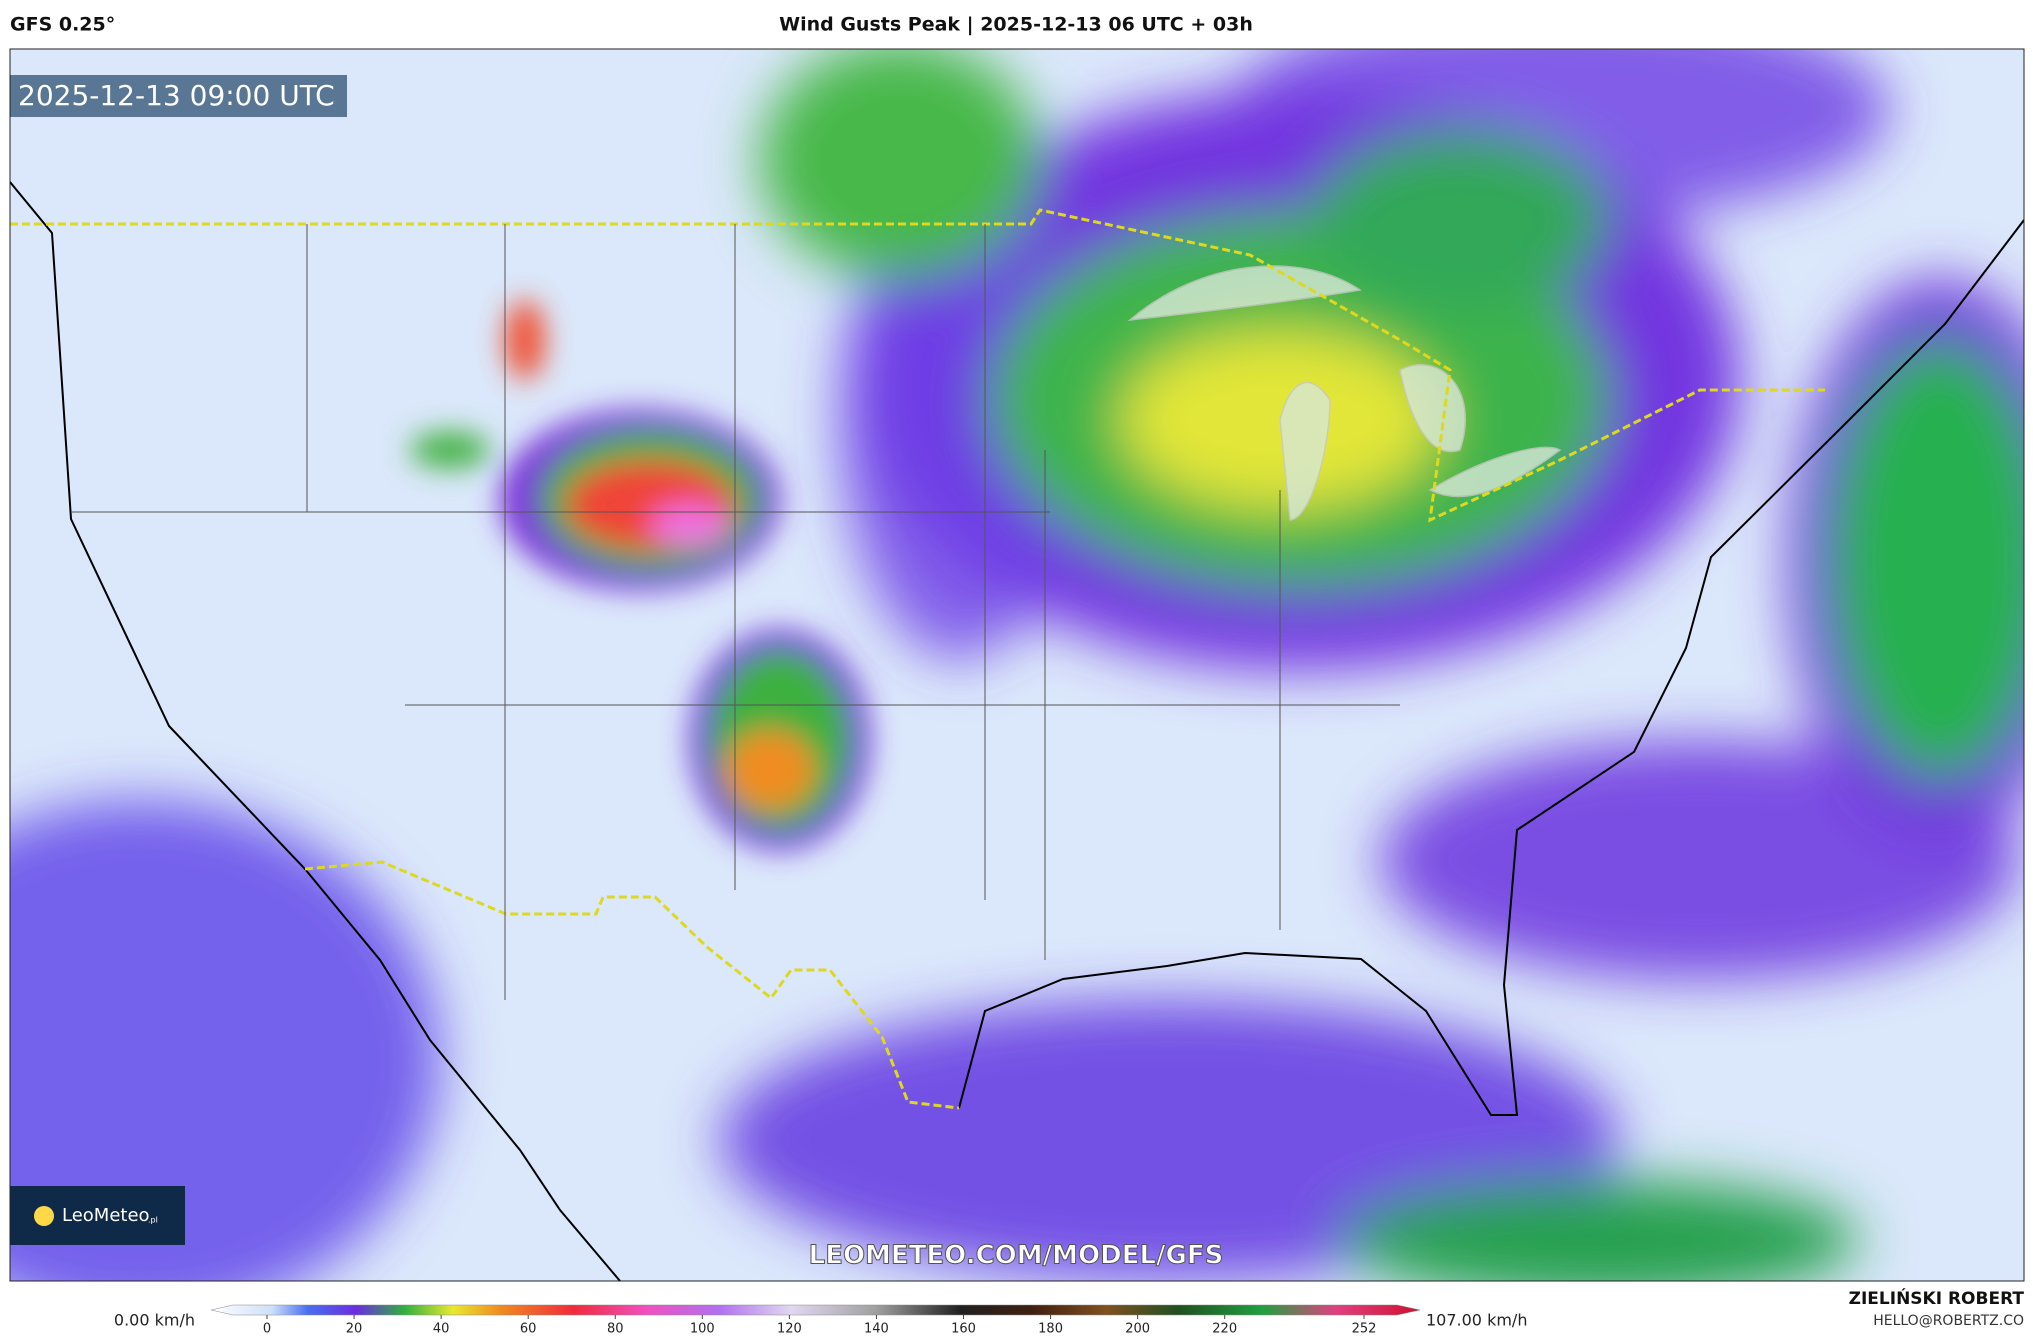 Image resolution: width=2033 pixels, height=1337 pixels. Describe the element at coordinates (1364, 1329) in the screenshot. I see `colorbar-tick-label: 252` at that location.